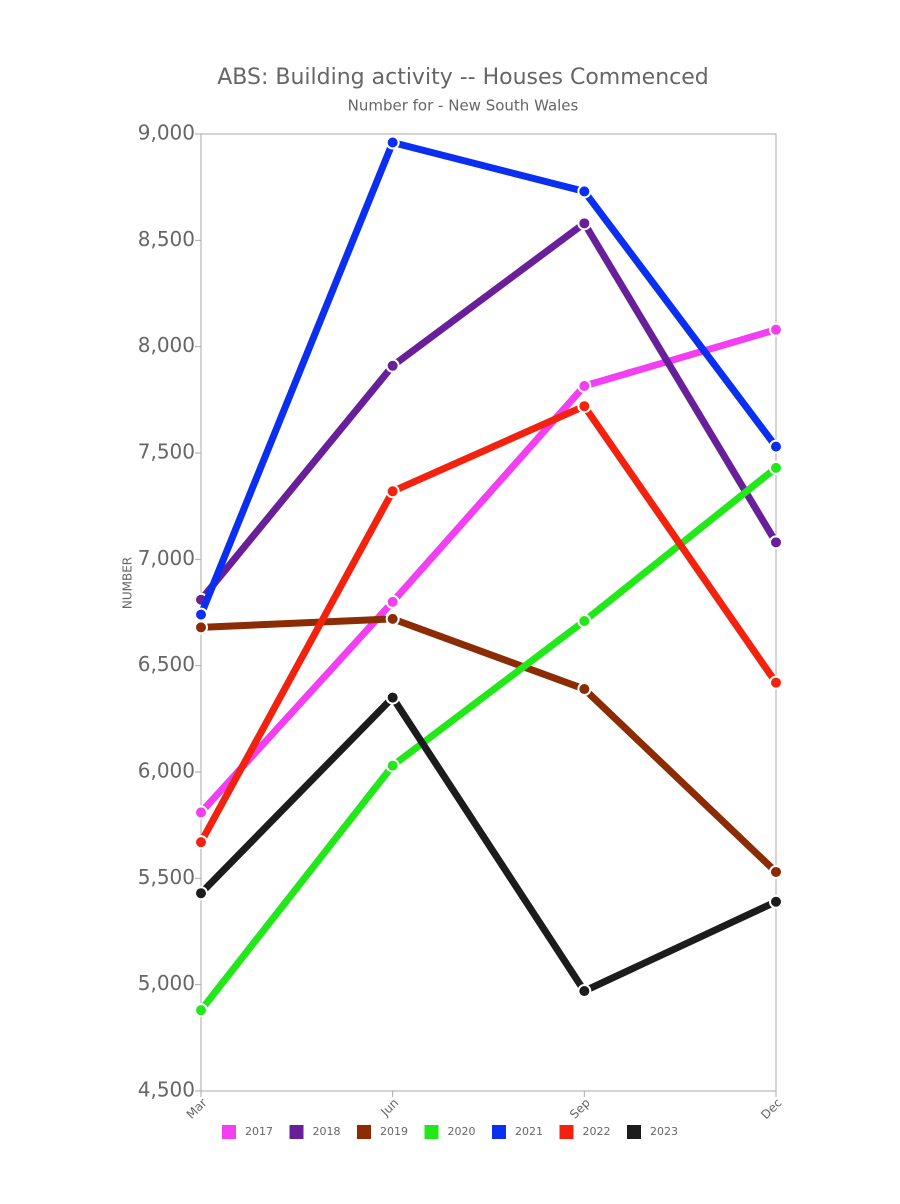 This screenshot has width=900, height=1204. Describe the element at coordinates (664, 1131) in the screenshot. I see `legend-label: 2023` at that location.